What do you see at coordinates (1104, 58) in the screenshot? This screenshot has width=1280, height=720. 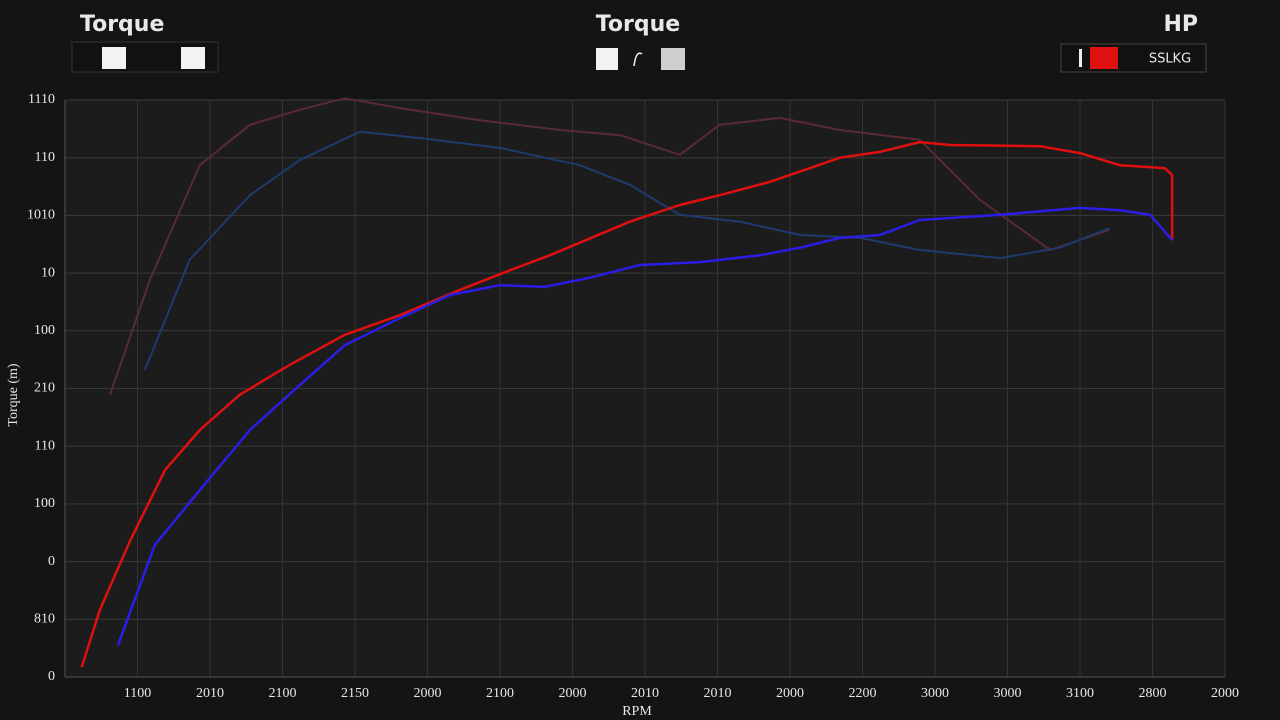 I see `hp-swatch` at bounding box center [1104, 58].